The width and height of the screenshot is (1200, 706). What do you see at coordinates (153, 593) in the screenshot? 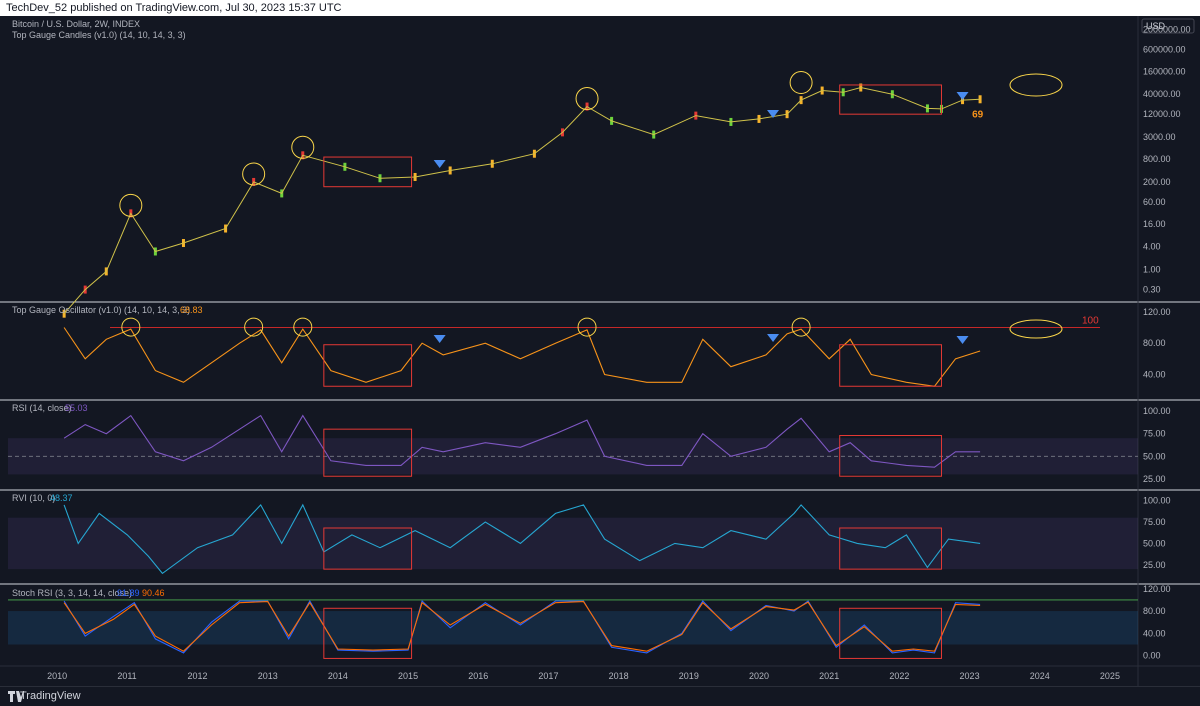
I see `stoch-d-value: 90.46` at bounding box center [153, 593].